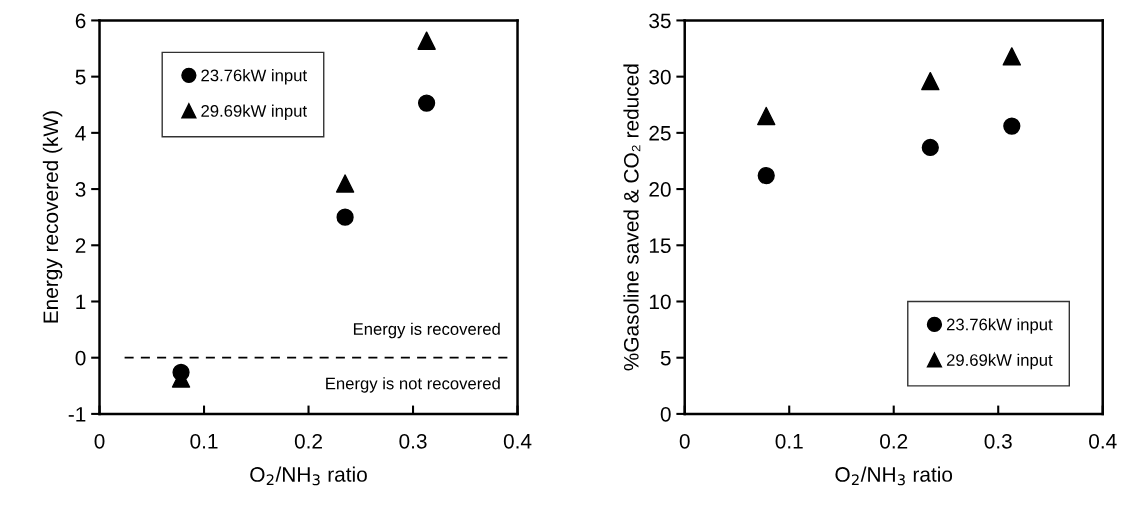 Image resolution: width=1131 pixels, height=511 pixels. I want to click on y-tick-label: 6, so click(80, 21).